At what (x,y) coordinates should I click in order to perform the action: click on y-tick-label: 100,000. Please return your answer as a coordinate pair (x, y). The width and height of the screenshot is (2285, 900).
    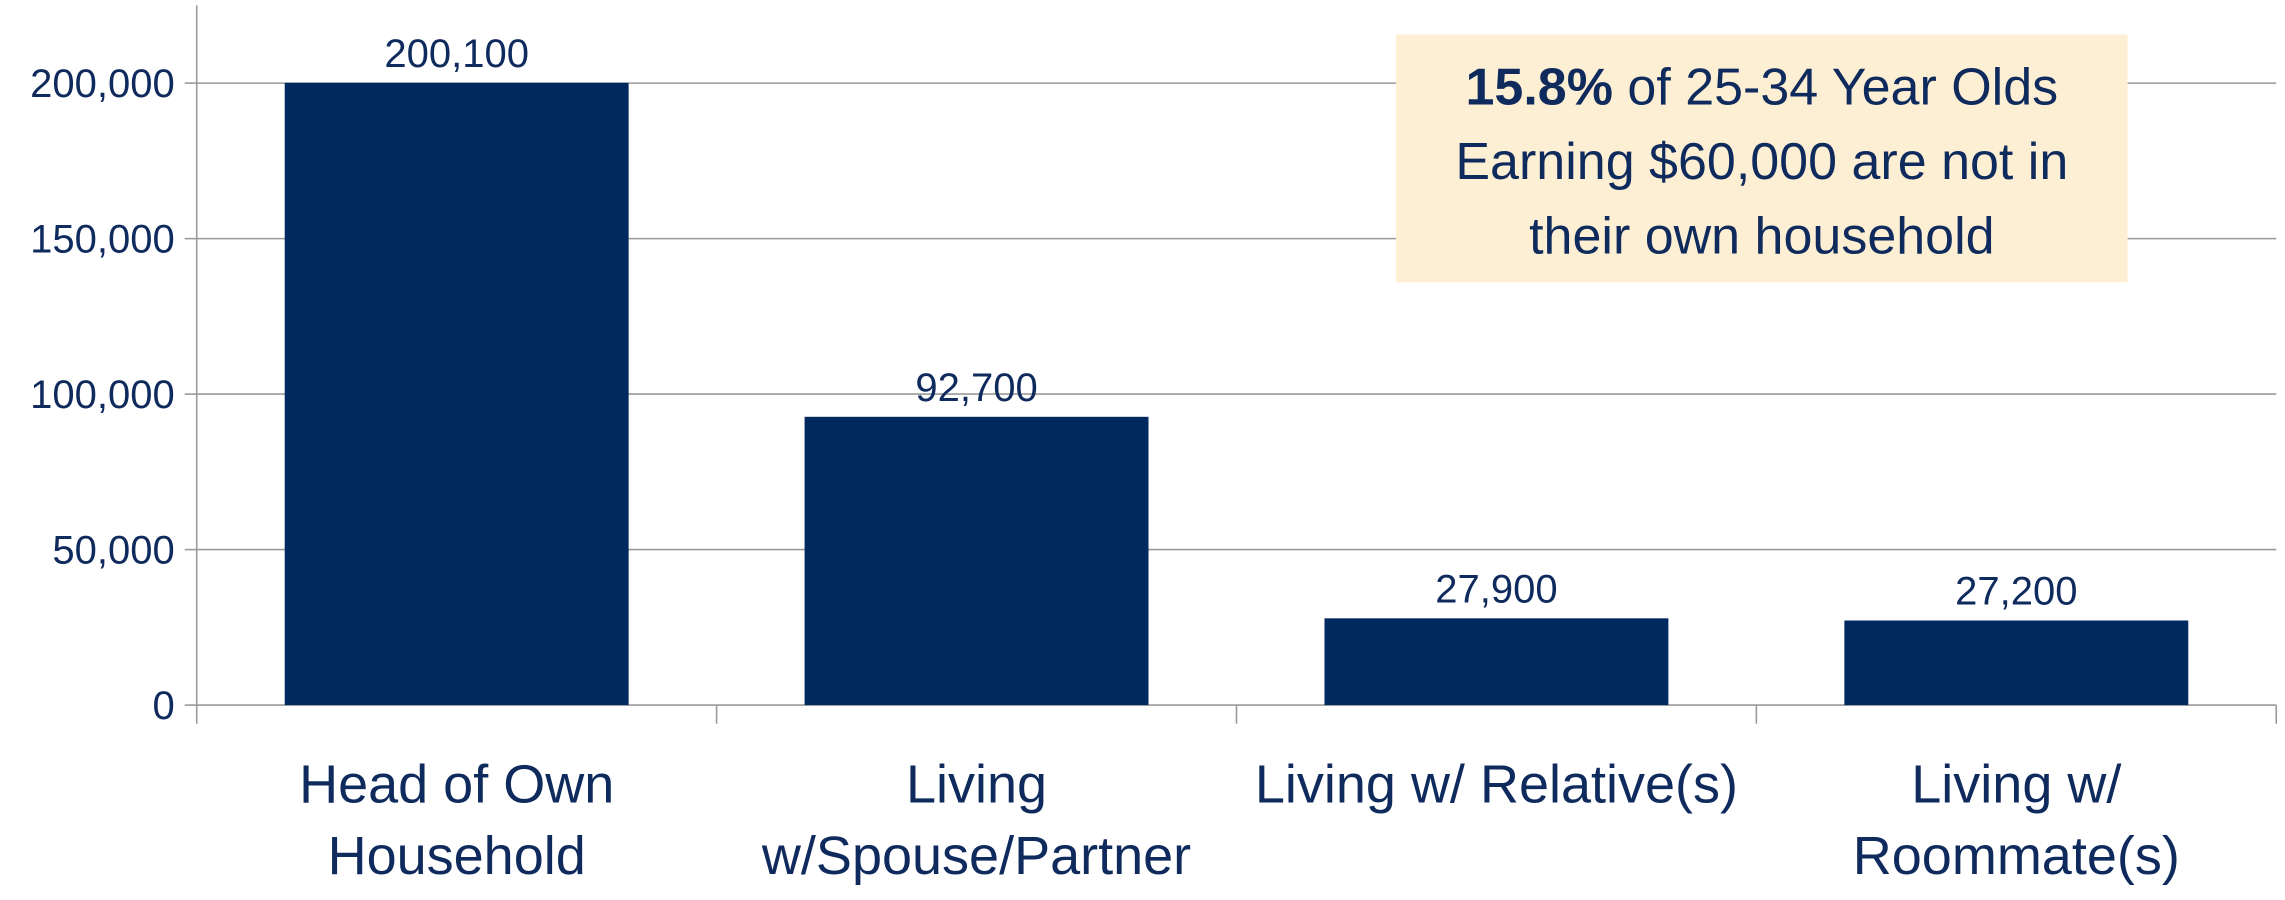
    Looking at the image, I should click on (102, 395).